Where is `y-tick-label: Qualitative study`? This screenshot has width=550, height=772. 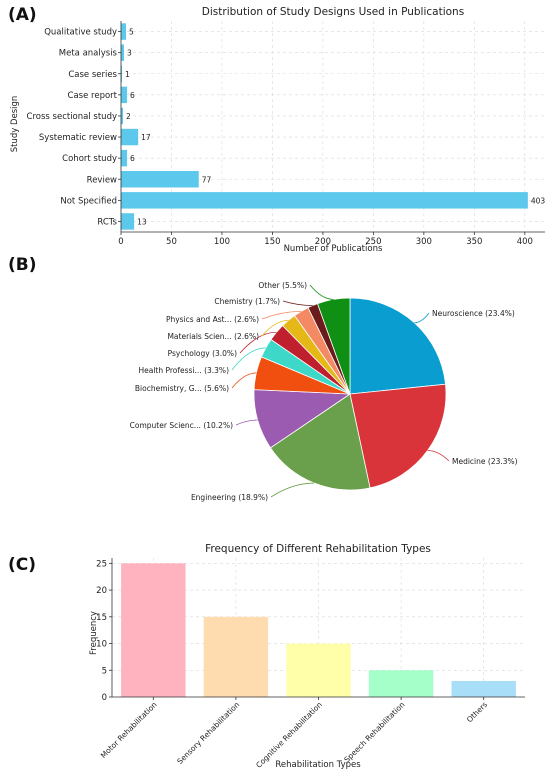
y-tick-label: Qualitative study is located at coordinates (80, 33).